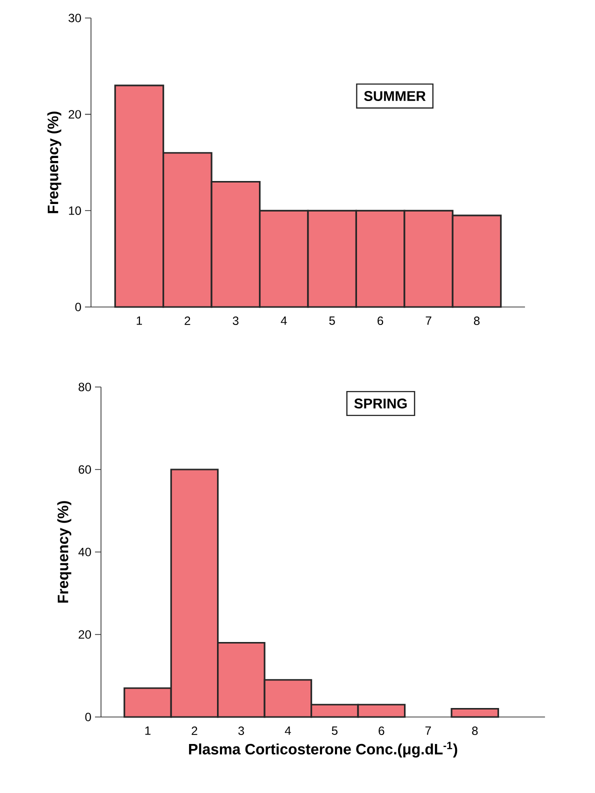 The width and height of the screenshot is (595, 793). What do you see at coordinates (395, 96) in the screenshot?
I see `annotation: SUMMER` at bounding box center [395, 96].